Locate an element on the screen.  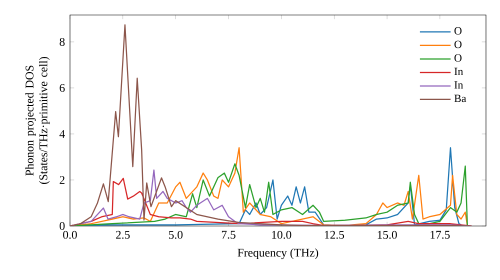
y-tick-label: 8 is located at coordinates (62, 42).